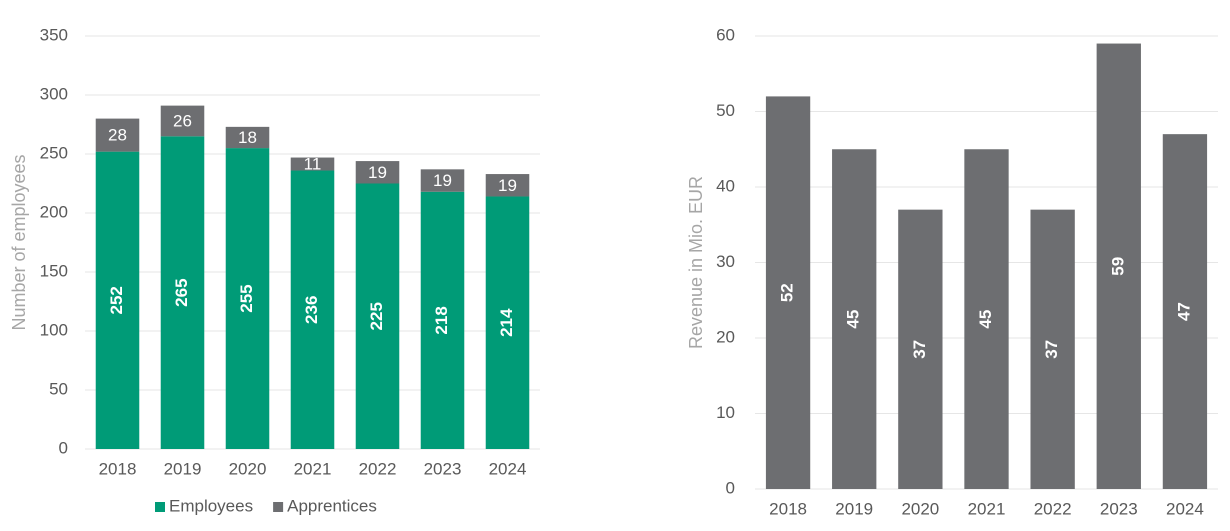 The image size is (1230, 531). Describe the element at coordinates (54, 152) in the screenshot. I see `y-tick-label: 250` at that location.